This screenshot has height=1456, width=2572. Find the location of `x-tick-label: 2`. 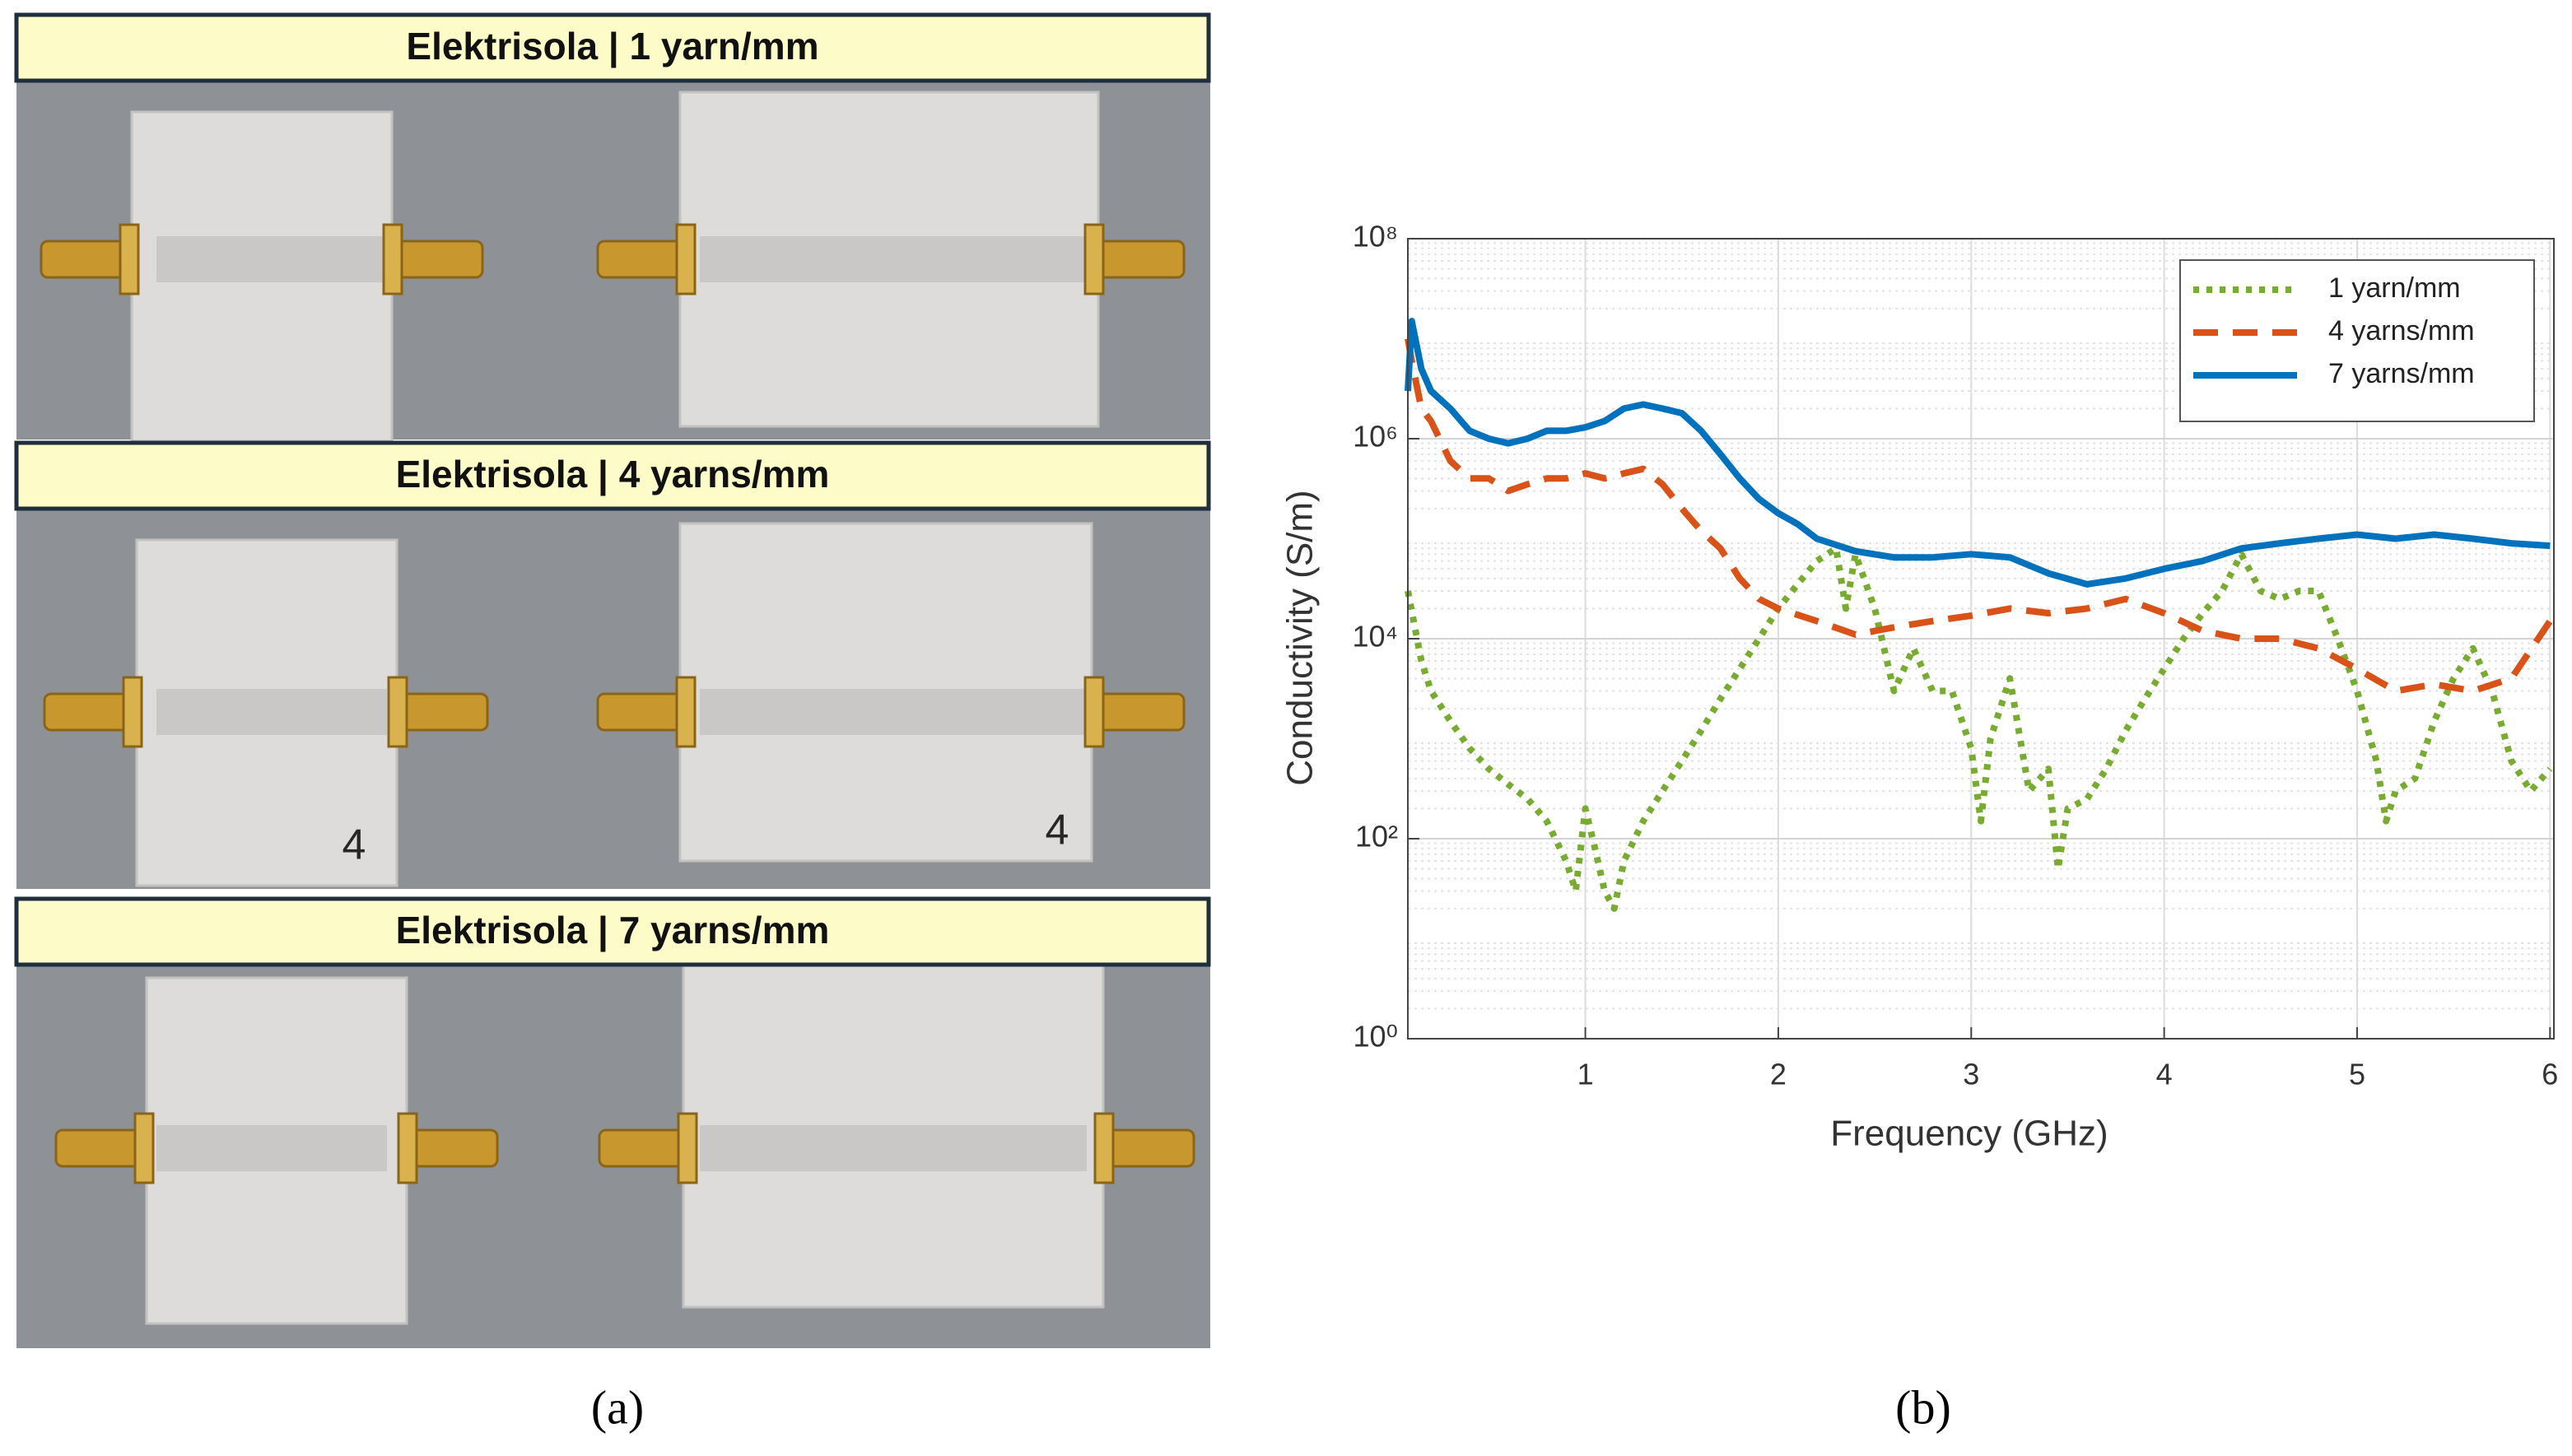

x-tick-label: 2 is located at coordinates (1779, 1074).